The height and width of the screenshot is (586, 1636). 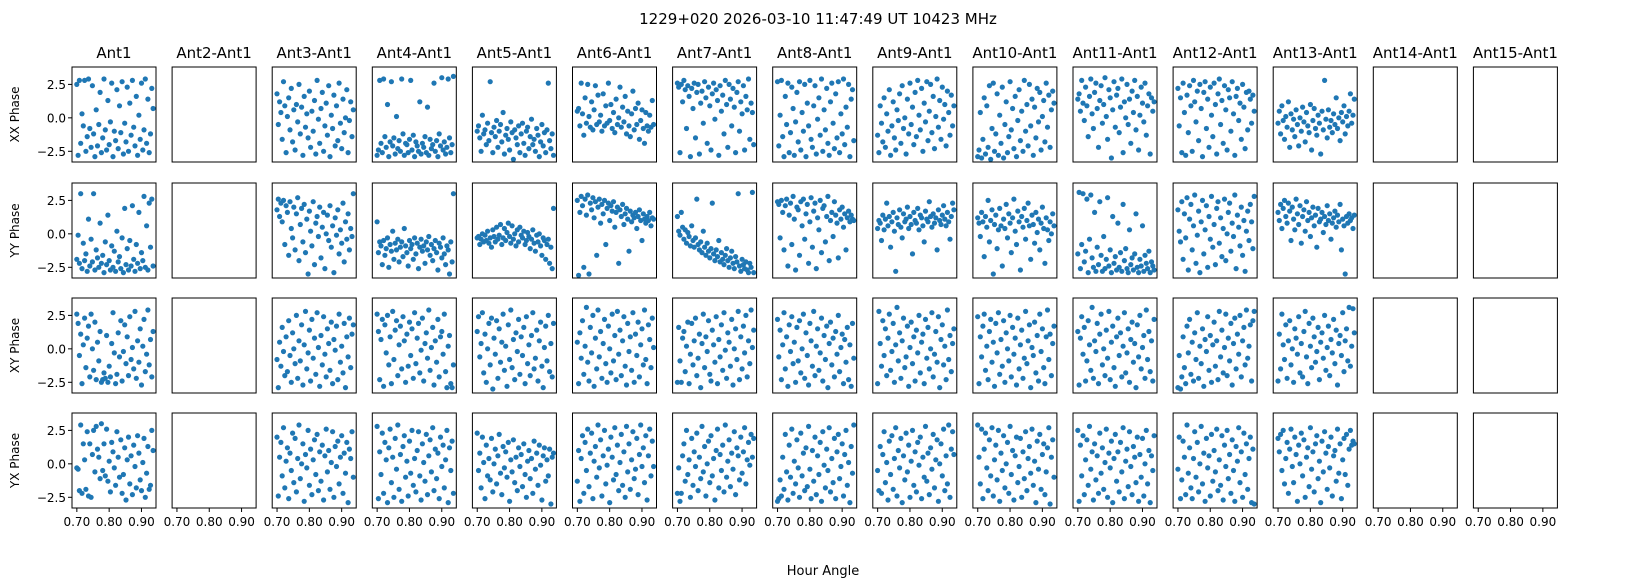 I want to click on x-tick-label: 0.80, so click(x=209, y=522).